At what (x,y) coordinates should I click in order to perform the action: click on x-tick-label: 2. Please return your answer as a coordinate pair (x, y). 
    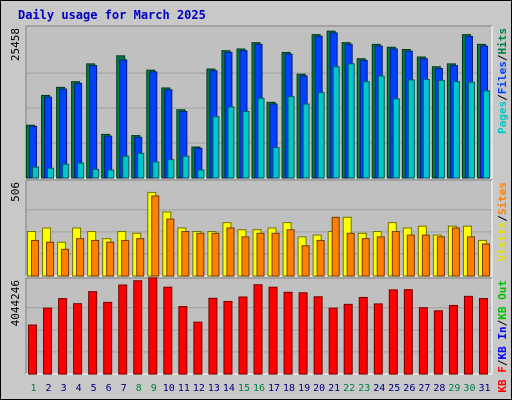
    Looking at the image, I should click on (49, 388).